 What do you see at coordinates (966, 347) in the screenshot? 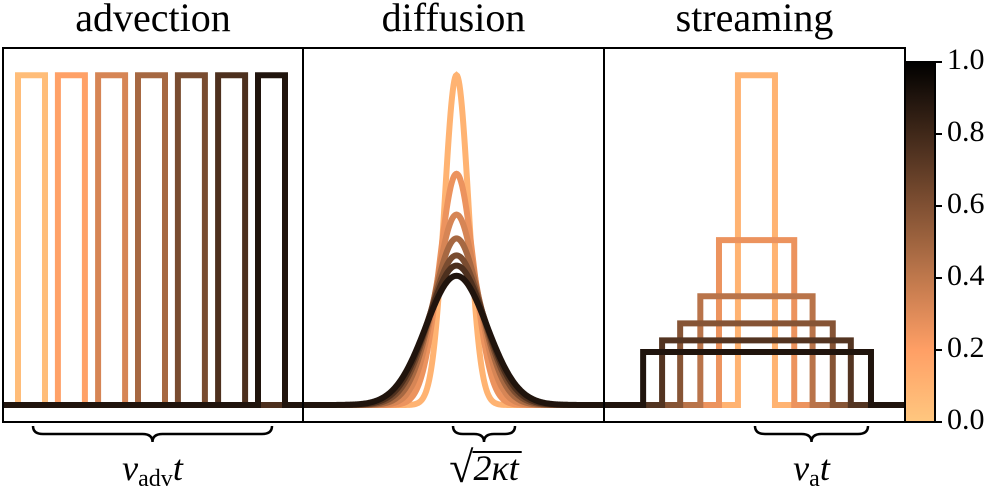
I see `tick-label: 0.2` at bounding box center [966, 347].